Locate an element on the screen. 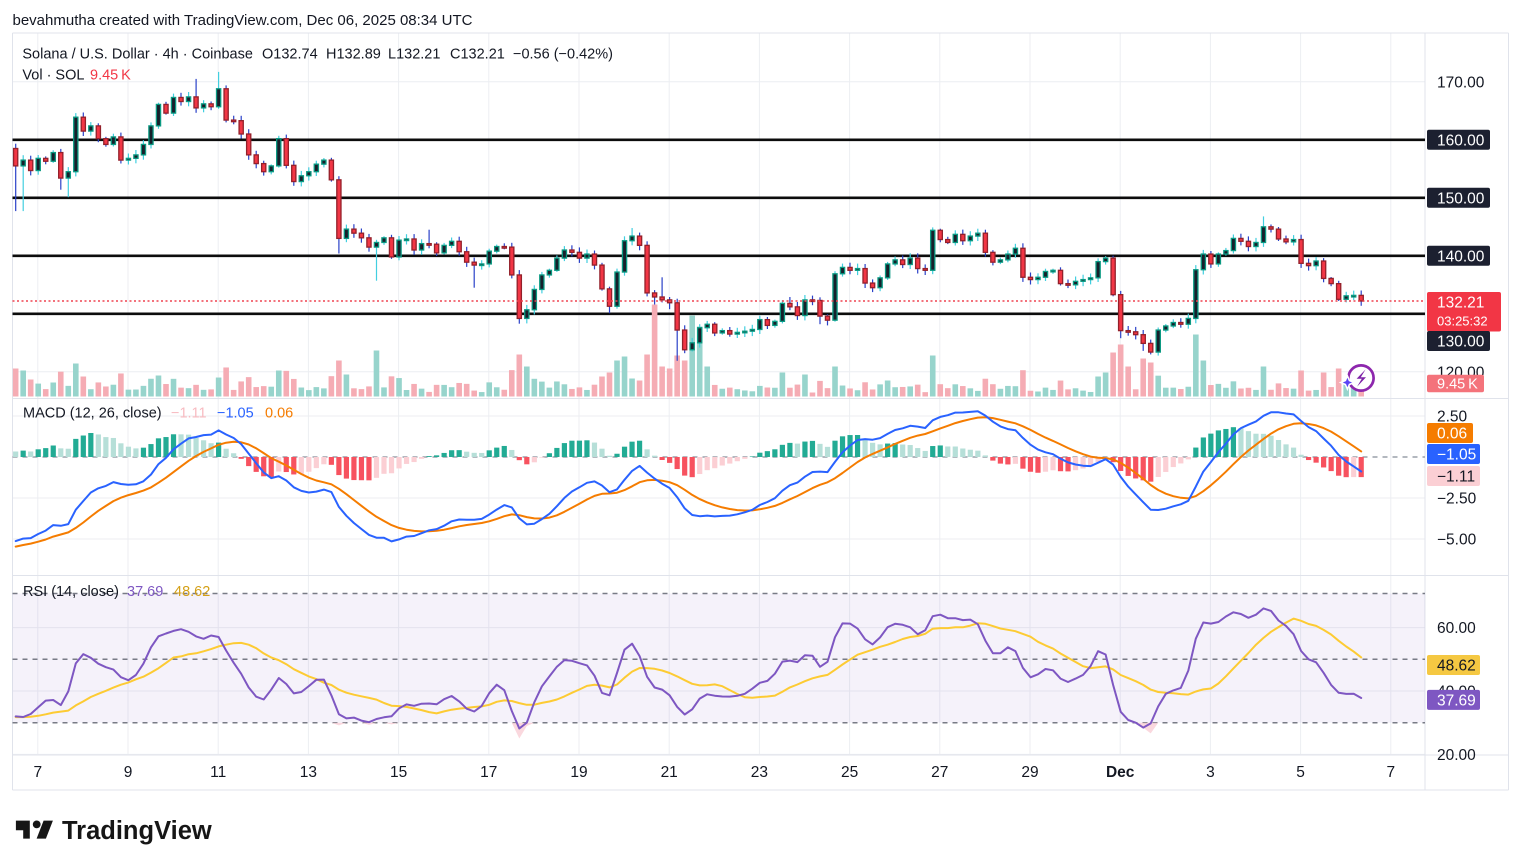  svg-text: 17 is located at coordinates (488, 772).